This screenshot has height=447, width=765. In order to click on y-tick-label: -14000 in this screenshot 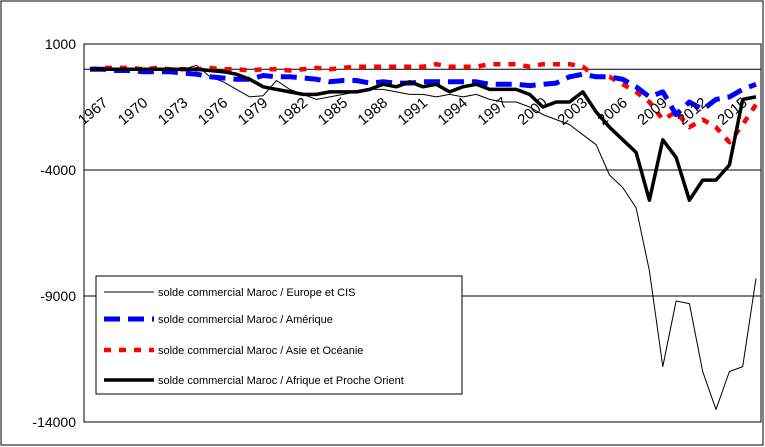, I will do `click(54, 422)`.